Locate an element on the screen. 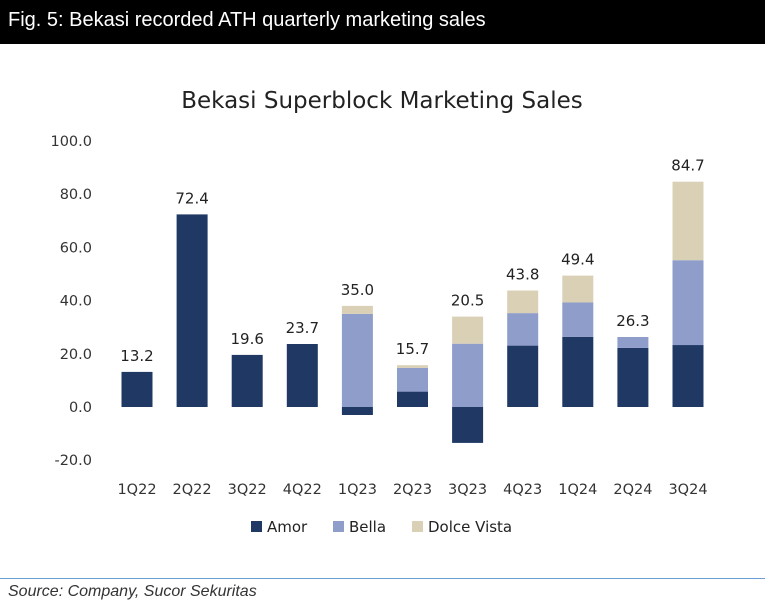  x-tick-label: 3Q22 is located at coordinates (247, 490).